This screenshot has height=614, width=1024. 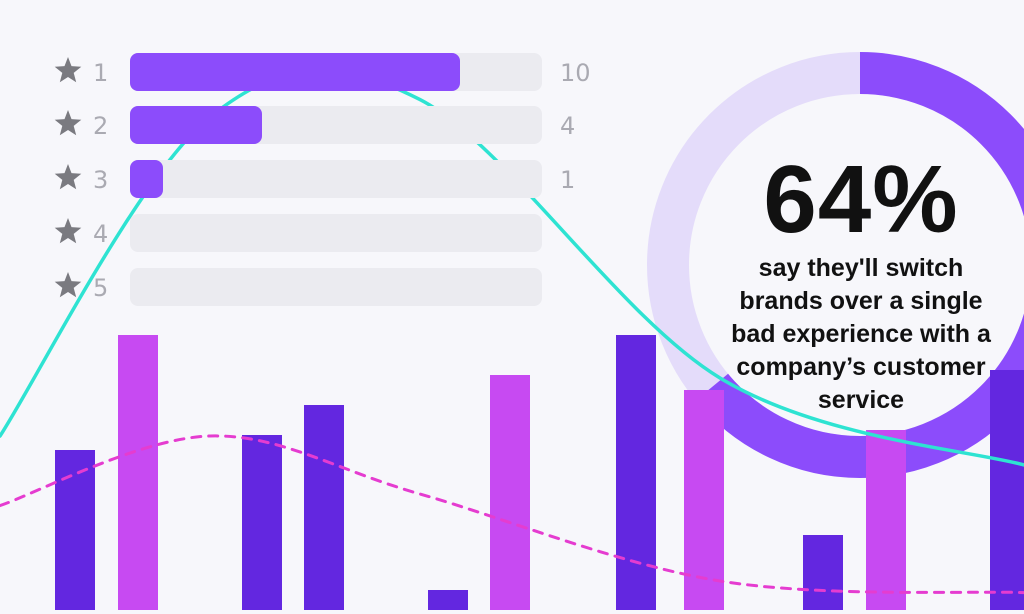 I want to click on rating-label: 3, so click(x=100, y=180).